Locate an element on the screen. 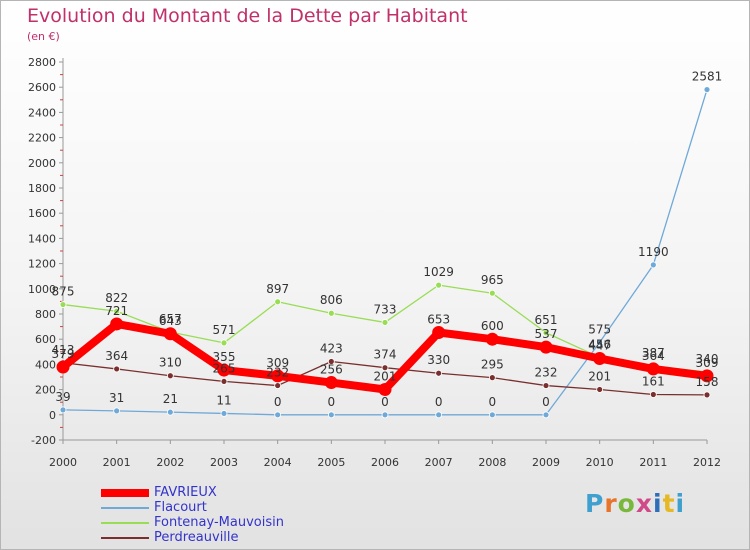 The image size is (750, 550). data-label-fontenay-mauvoisin: 387 is located at coordinates (653, 353).